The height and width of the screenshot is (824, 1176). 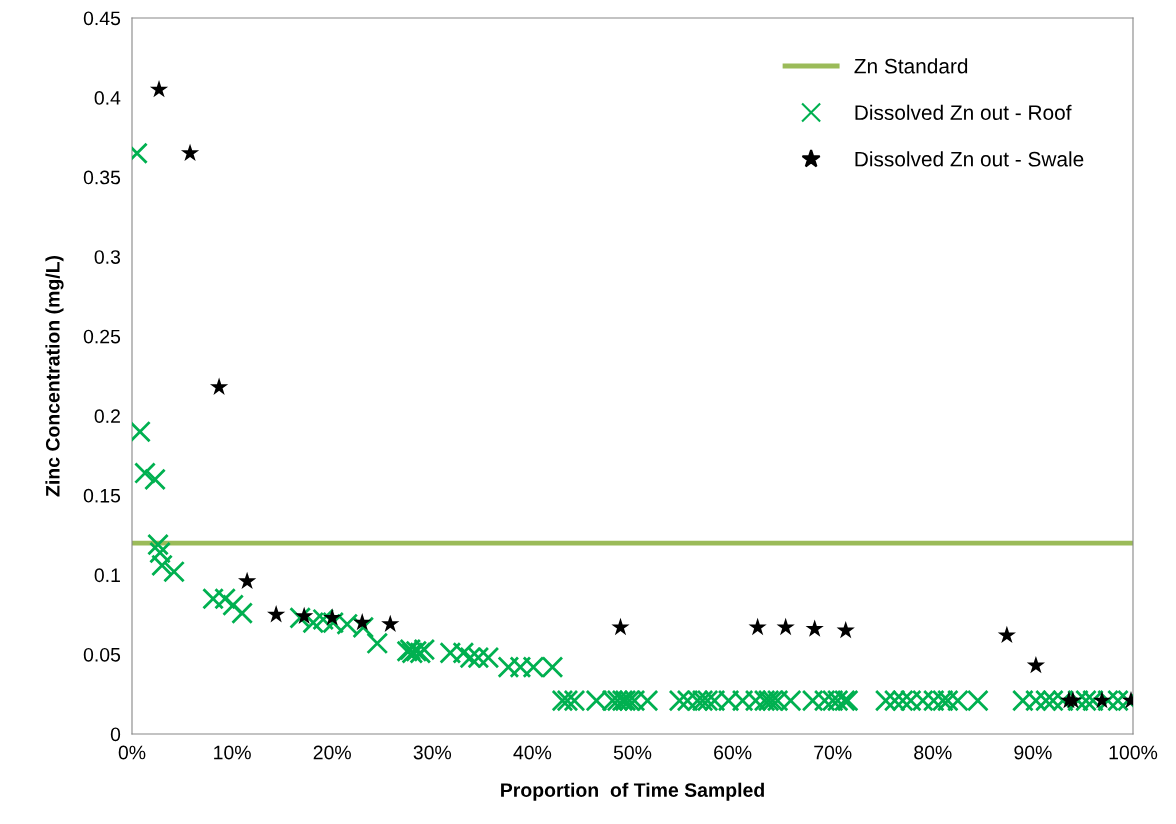 What do you see at coordinates (102, 177) in the screenshot?
I see `y-tick-label: 0.35` at bounding box center [102, 177].